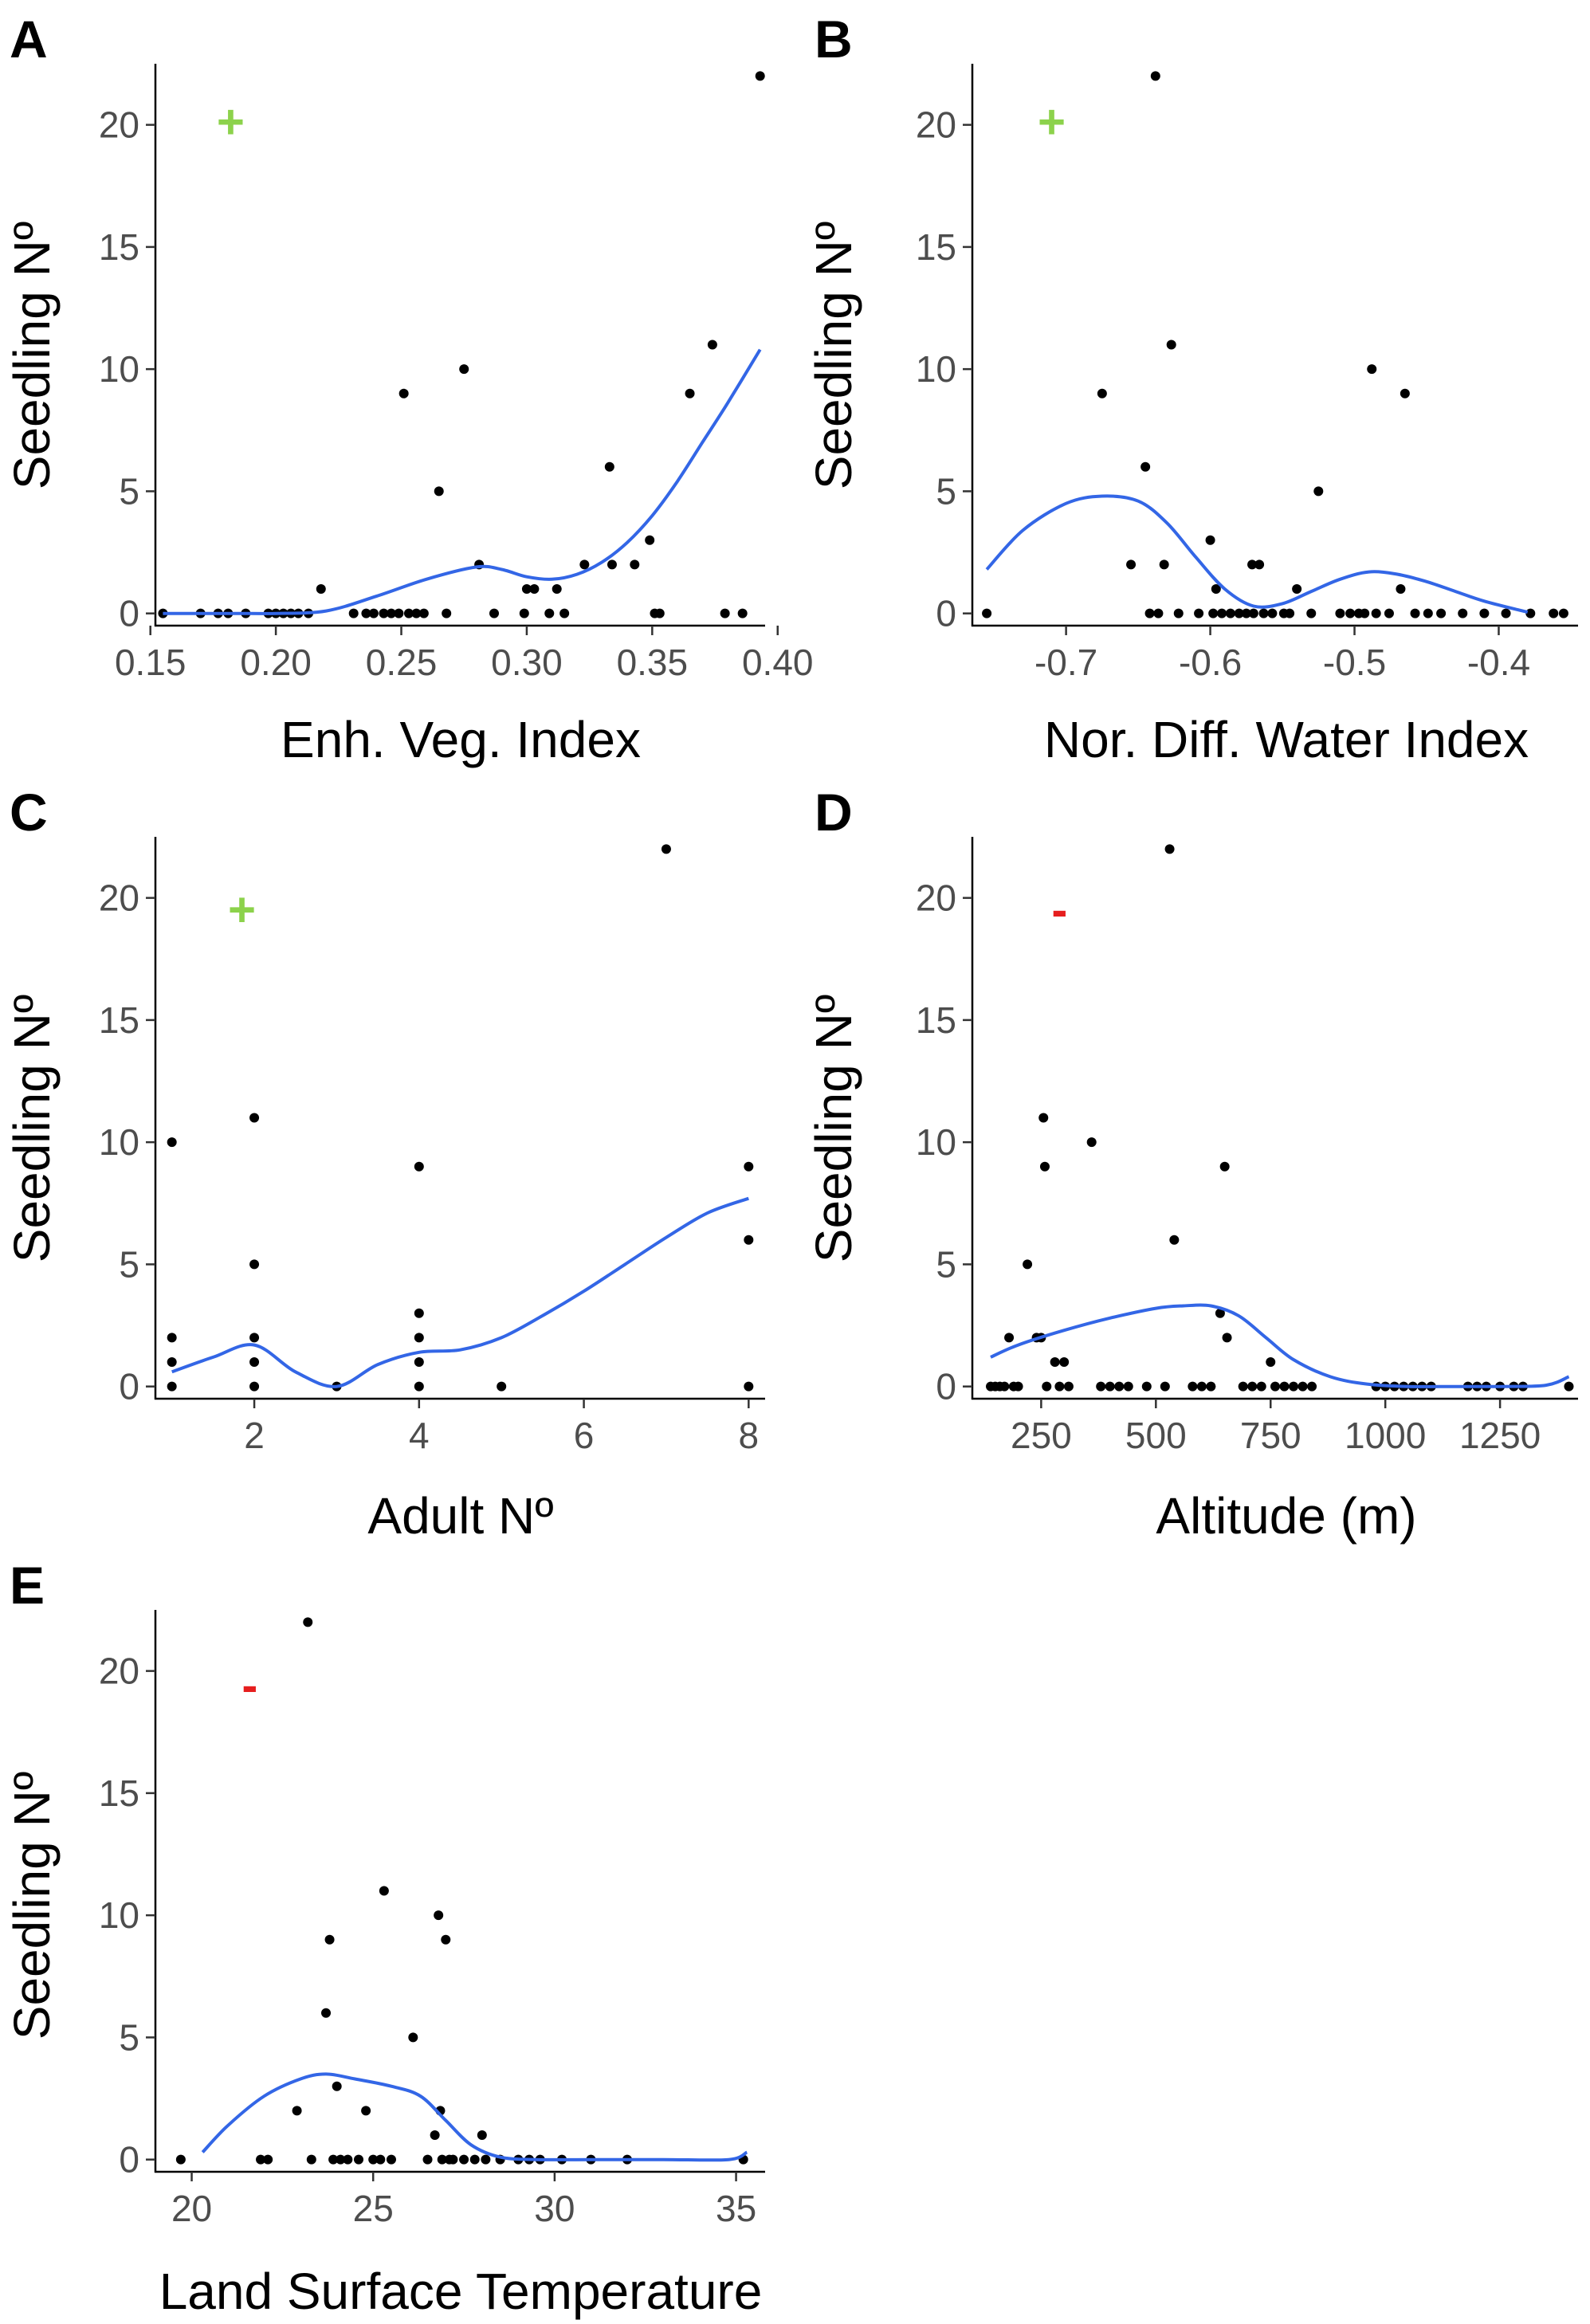  What do you see at coordinates (1498, 662) in the screenshot?
I see `panel-B-xtick-label: -0.4` at bounding box center [1498, 662].